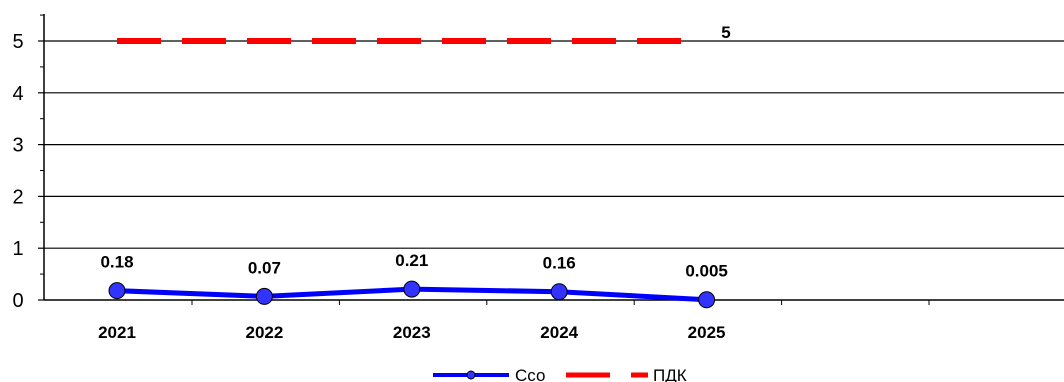 Image resolution: width=1064 pixels, height=382 pixels. Describe the element at coordinates (17, 301) in the screenshot. I see `y-tick-label-0: 0` at that location.